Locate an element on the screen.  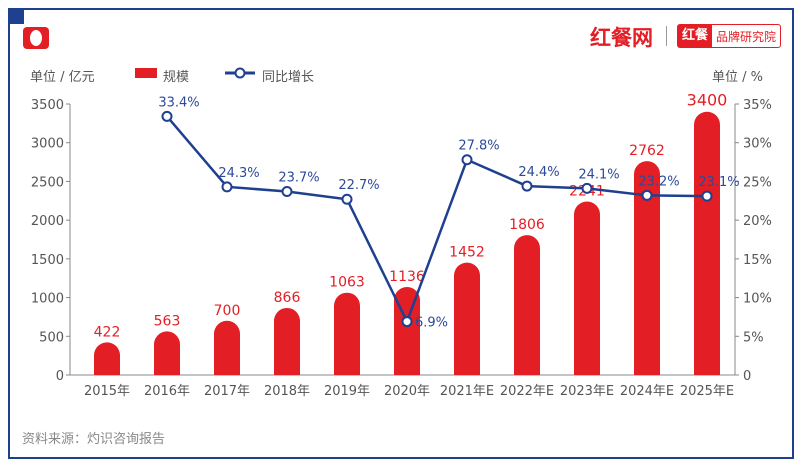
x-tick-label: 2023年E is located at coordinates (587, 391).